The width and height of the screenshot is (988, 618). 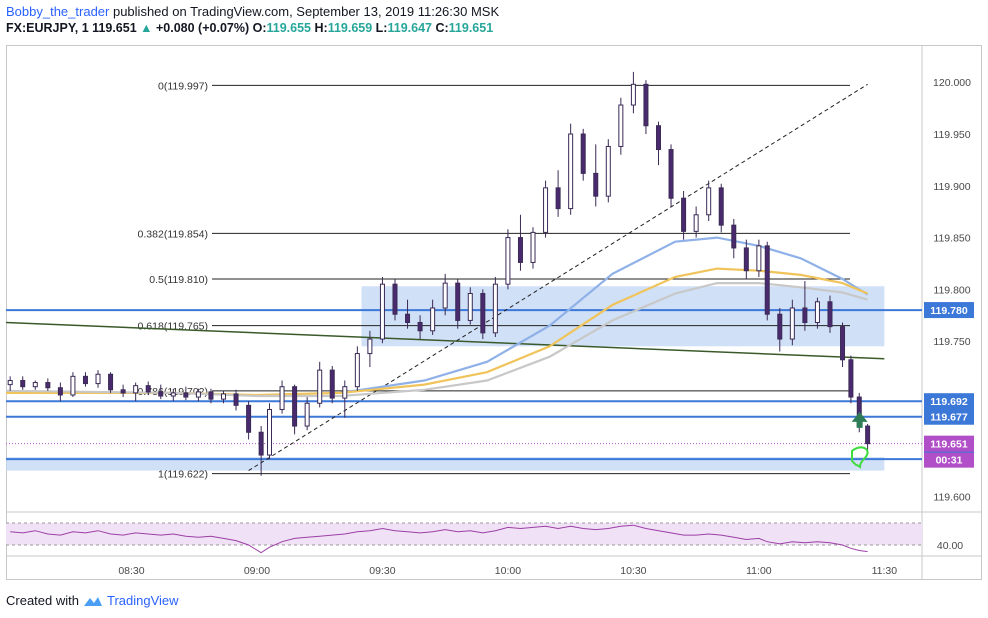 I want to click on hand-cursor-icon, so click(x=860, y=457).